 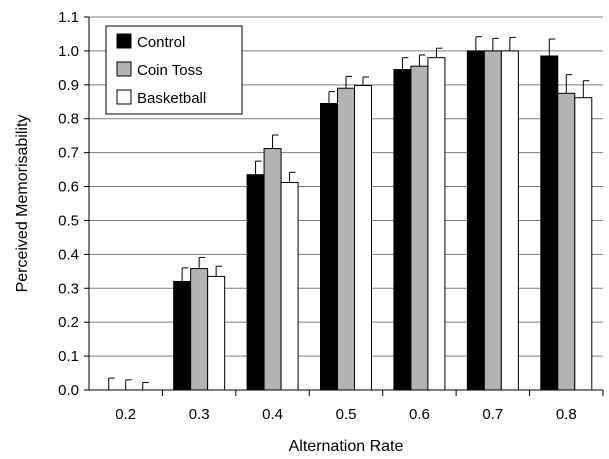 I want to click on y-tick-label: 0.4, so click(x=68, y=254).